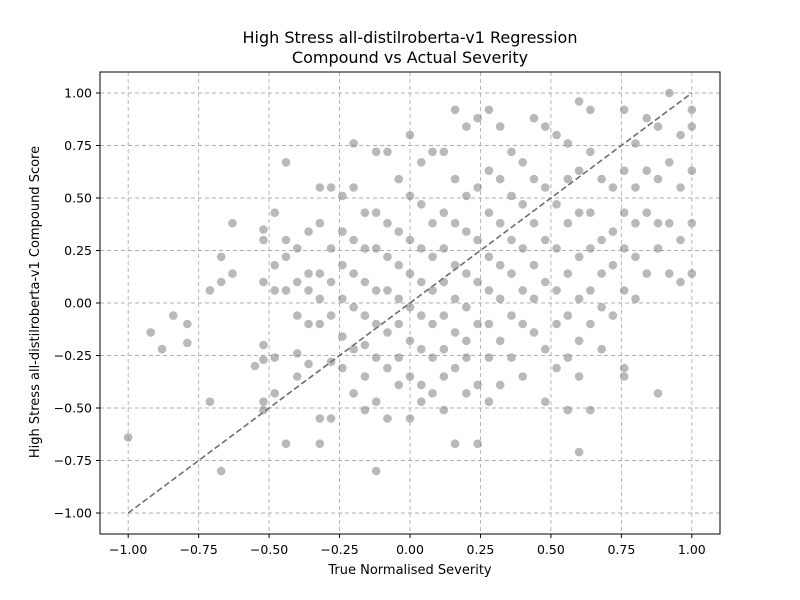 The height and width of the screenshot is (600, 800). I want to click on x-axis-label: True Normalised Severity, so click(409, 570).